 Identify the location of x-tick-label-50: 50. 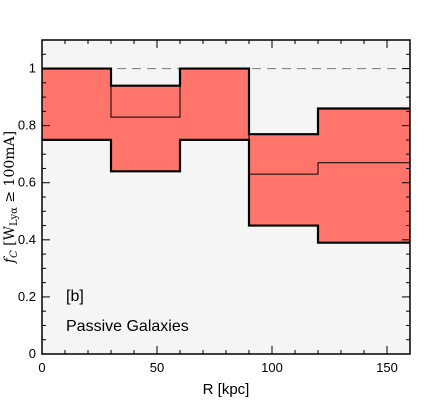
(157, 367).